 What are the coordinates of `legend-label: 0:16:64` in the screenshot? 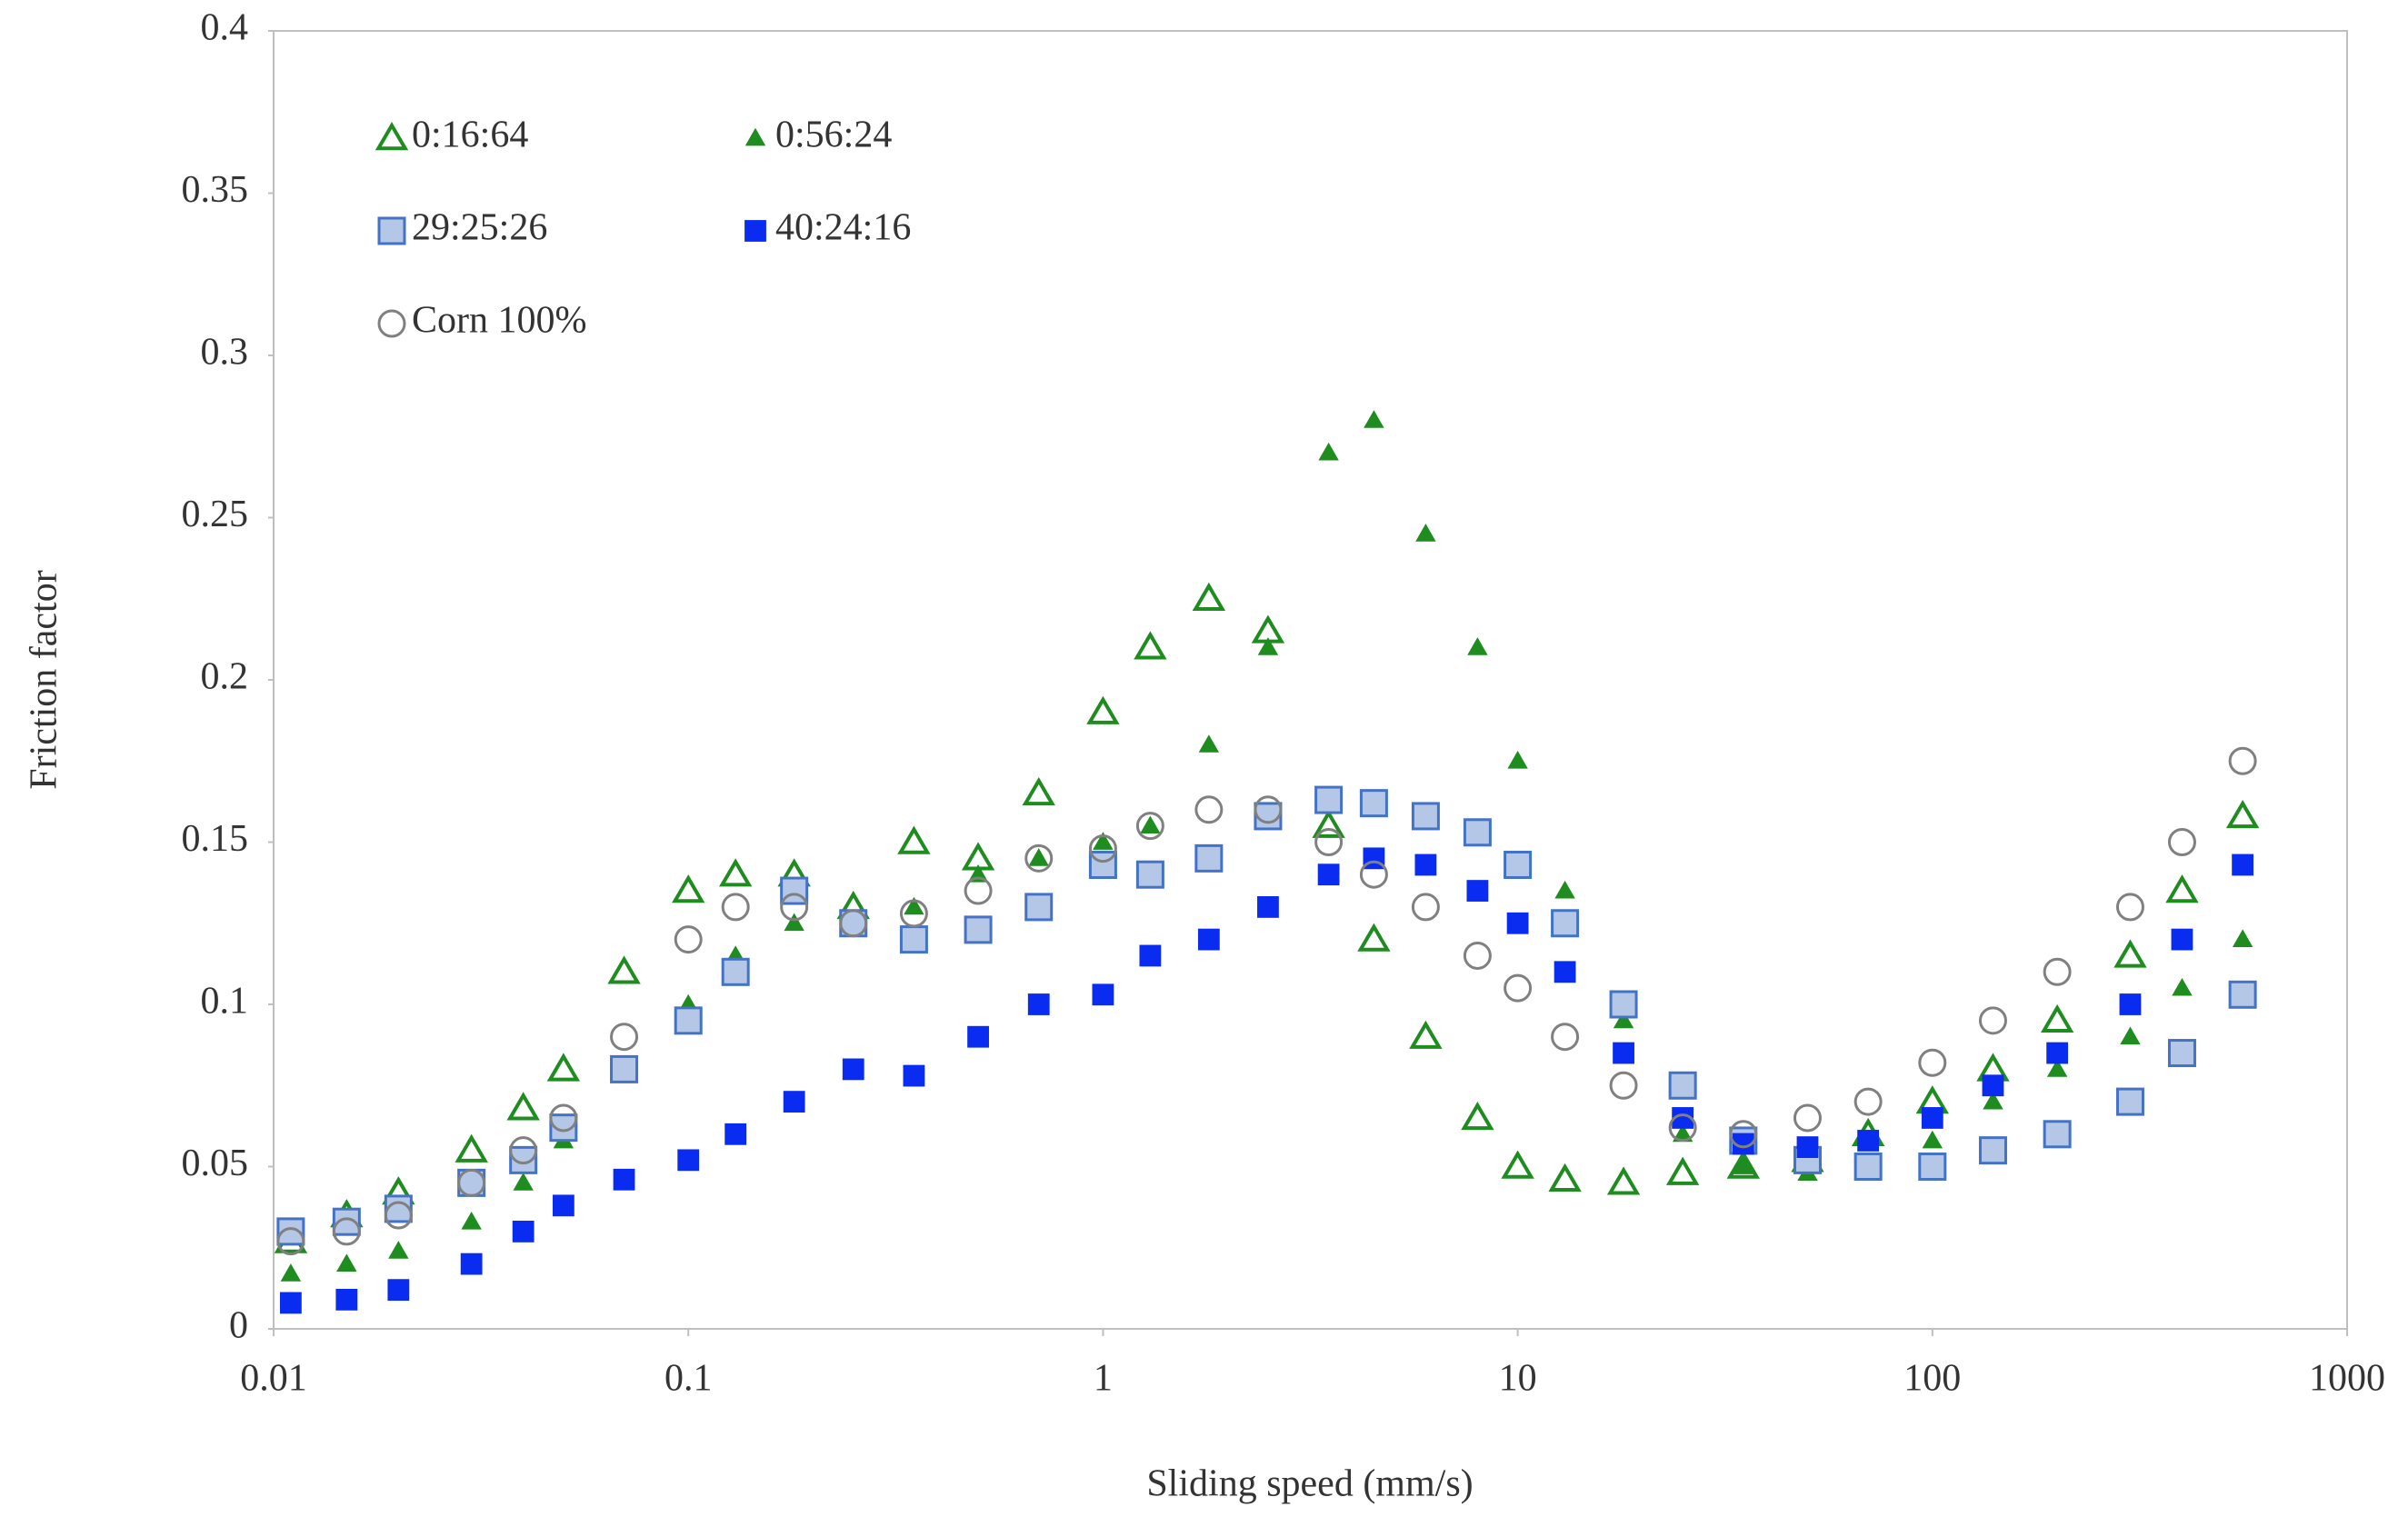 It's located at (470, 135).